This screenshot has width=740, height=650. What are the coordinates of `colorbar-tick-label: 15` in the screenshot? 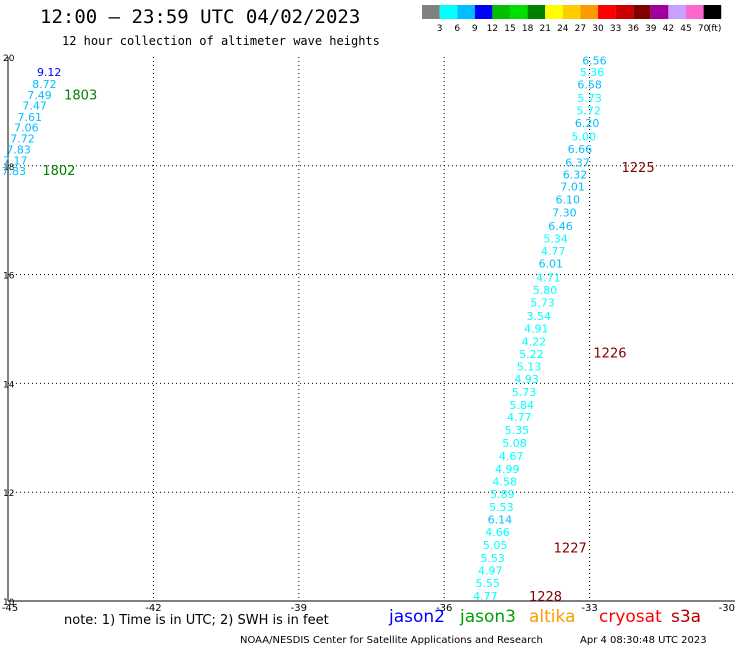 It's located at (509, 29).